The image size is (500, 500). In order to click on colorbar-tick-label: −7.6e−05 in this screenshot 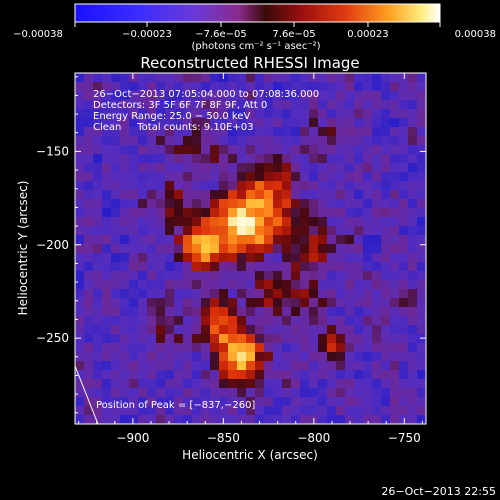, I will do `click(221, 34)`.